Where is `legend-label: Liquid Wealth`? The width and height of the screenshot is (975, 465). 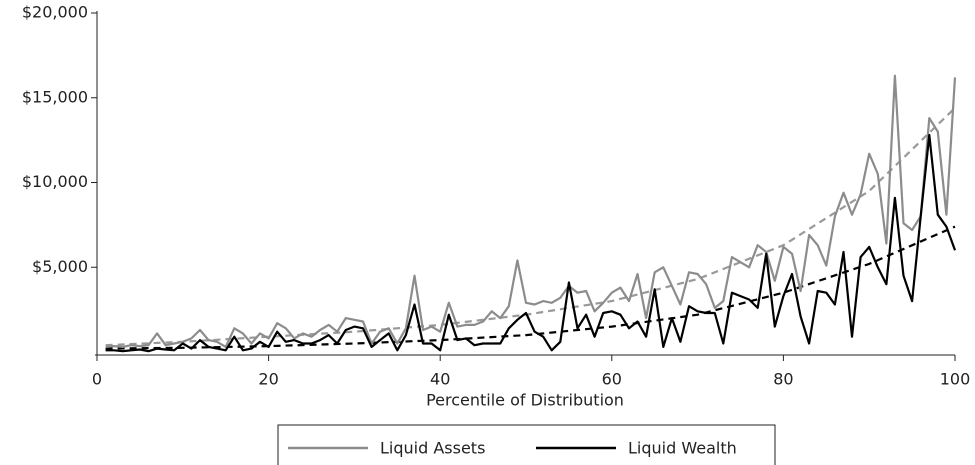 legend-label: Liquid Wealth is located at coordinates (682, 448).